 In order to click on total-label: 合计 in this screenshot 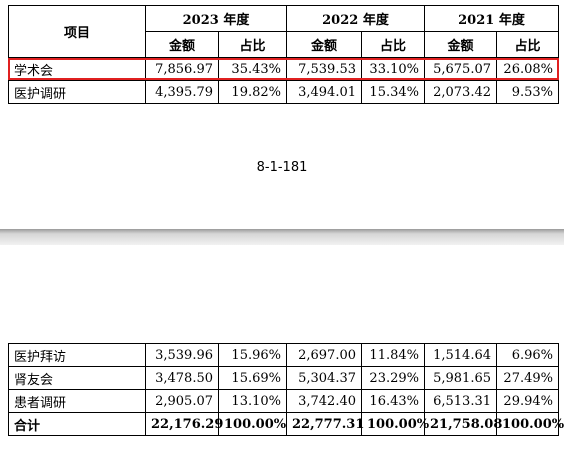, I will do `click(77, 424)`.